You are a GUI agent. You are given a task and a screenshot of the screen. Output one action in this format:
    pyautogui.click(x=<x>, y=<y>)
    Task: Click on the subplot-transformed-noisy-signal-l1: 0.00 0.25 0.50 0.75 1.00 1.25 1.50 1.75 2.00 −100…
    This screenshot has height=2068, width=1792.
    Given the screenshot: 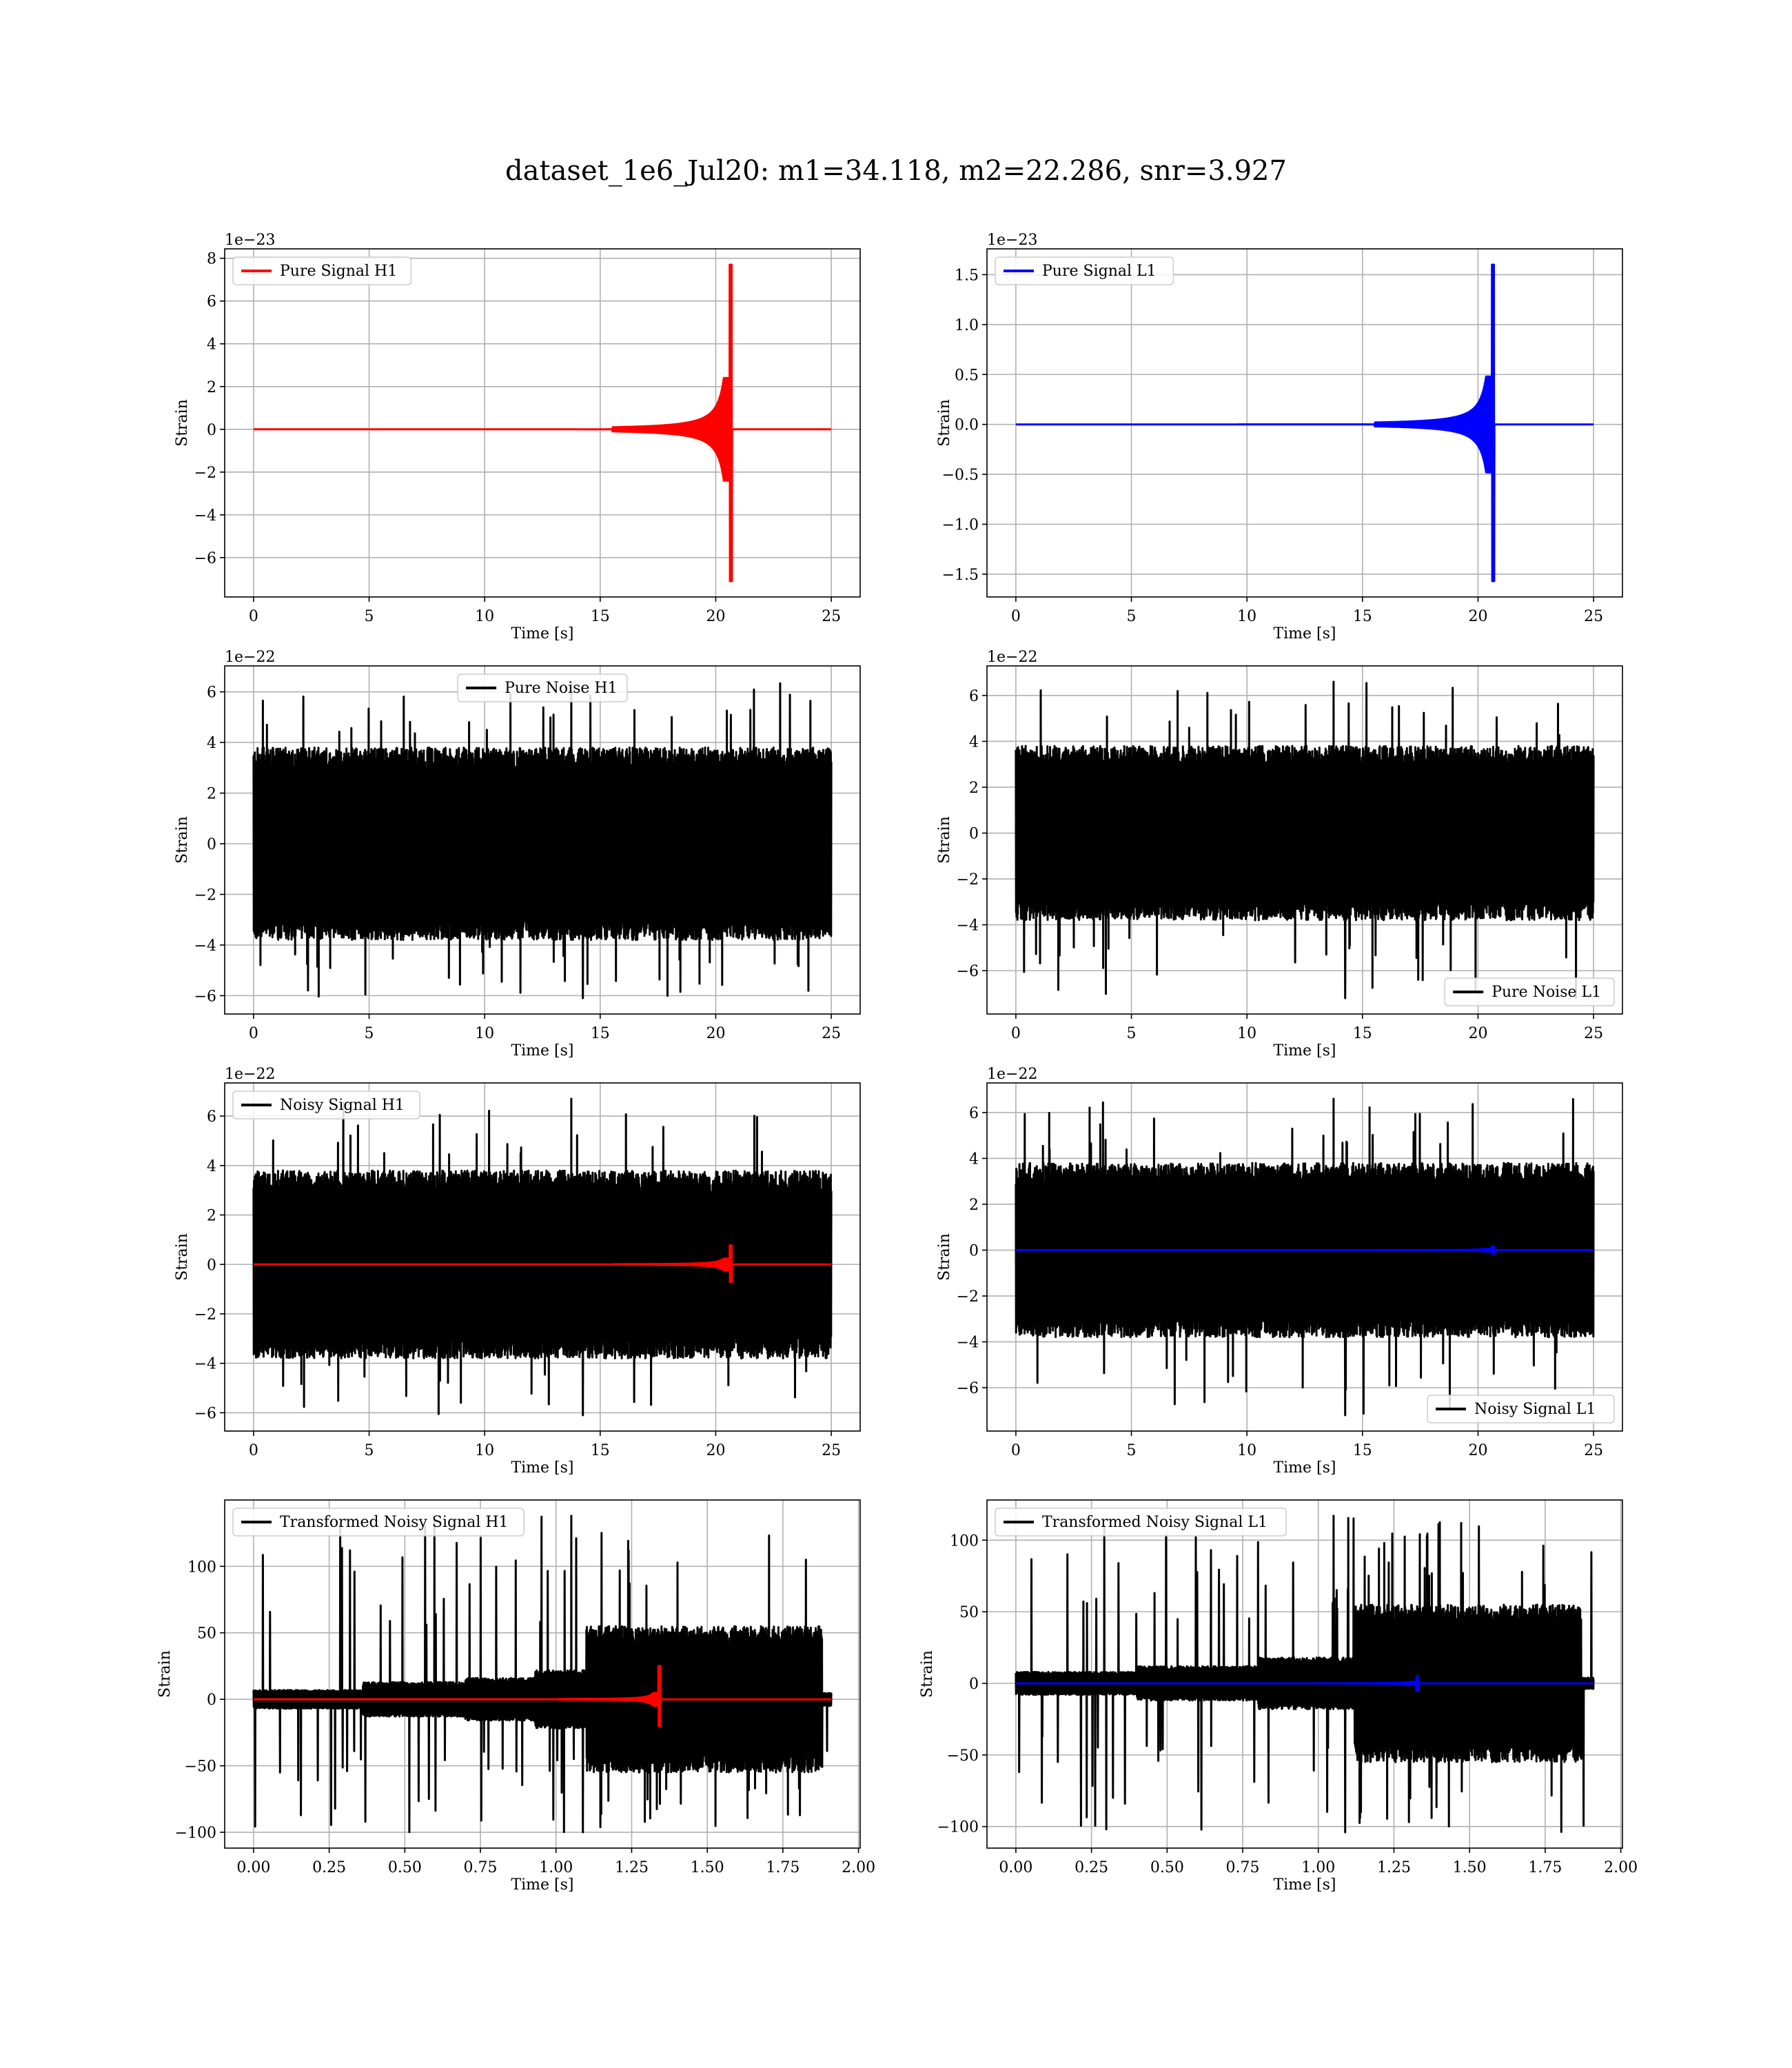 What is the action you would take?
    pyautogui.click(x=1278, y=1696)
    